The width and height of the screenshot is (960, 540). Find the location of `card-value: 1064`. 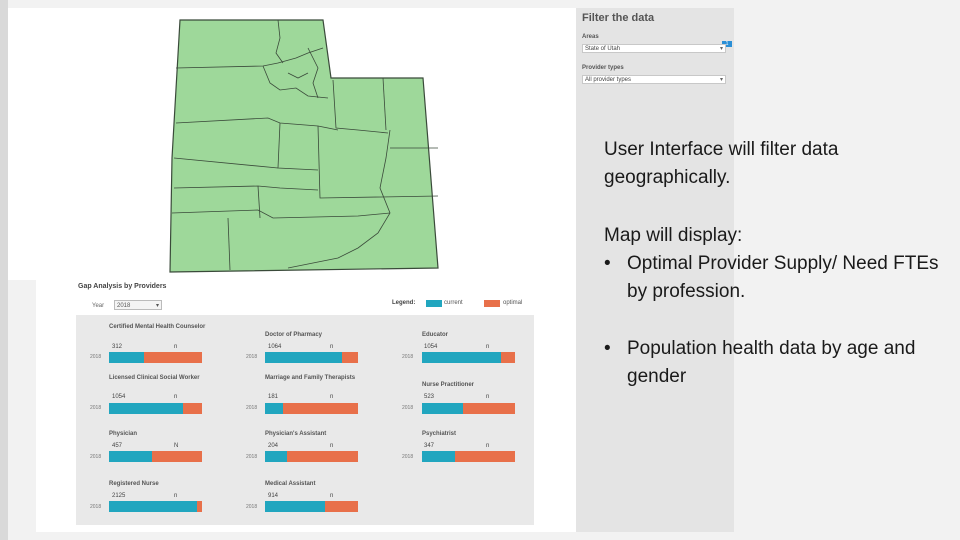

card-value: 1064 is located at coordinates (275, 347).